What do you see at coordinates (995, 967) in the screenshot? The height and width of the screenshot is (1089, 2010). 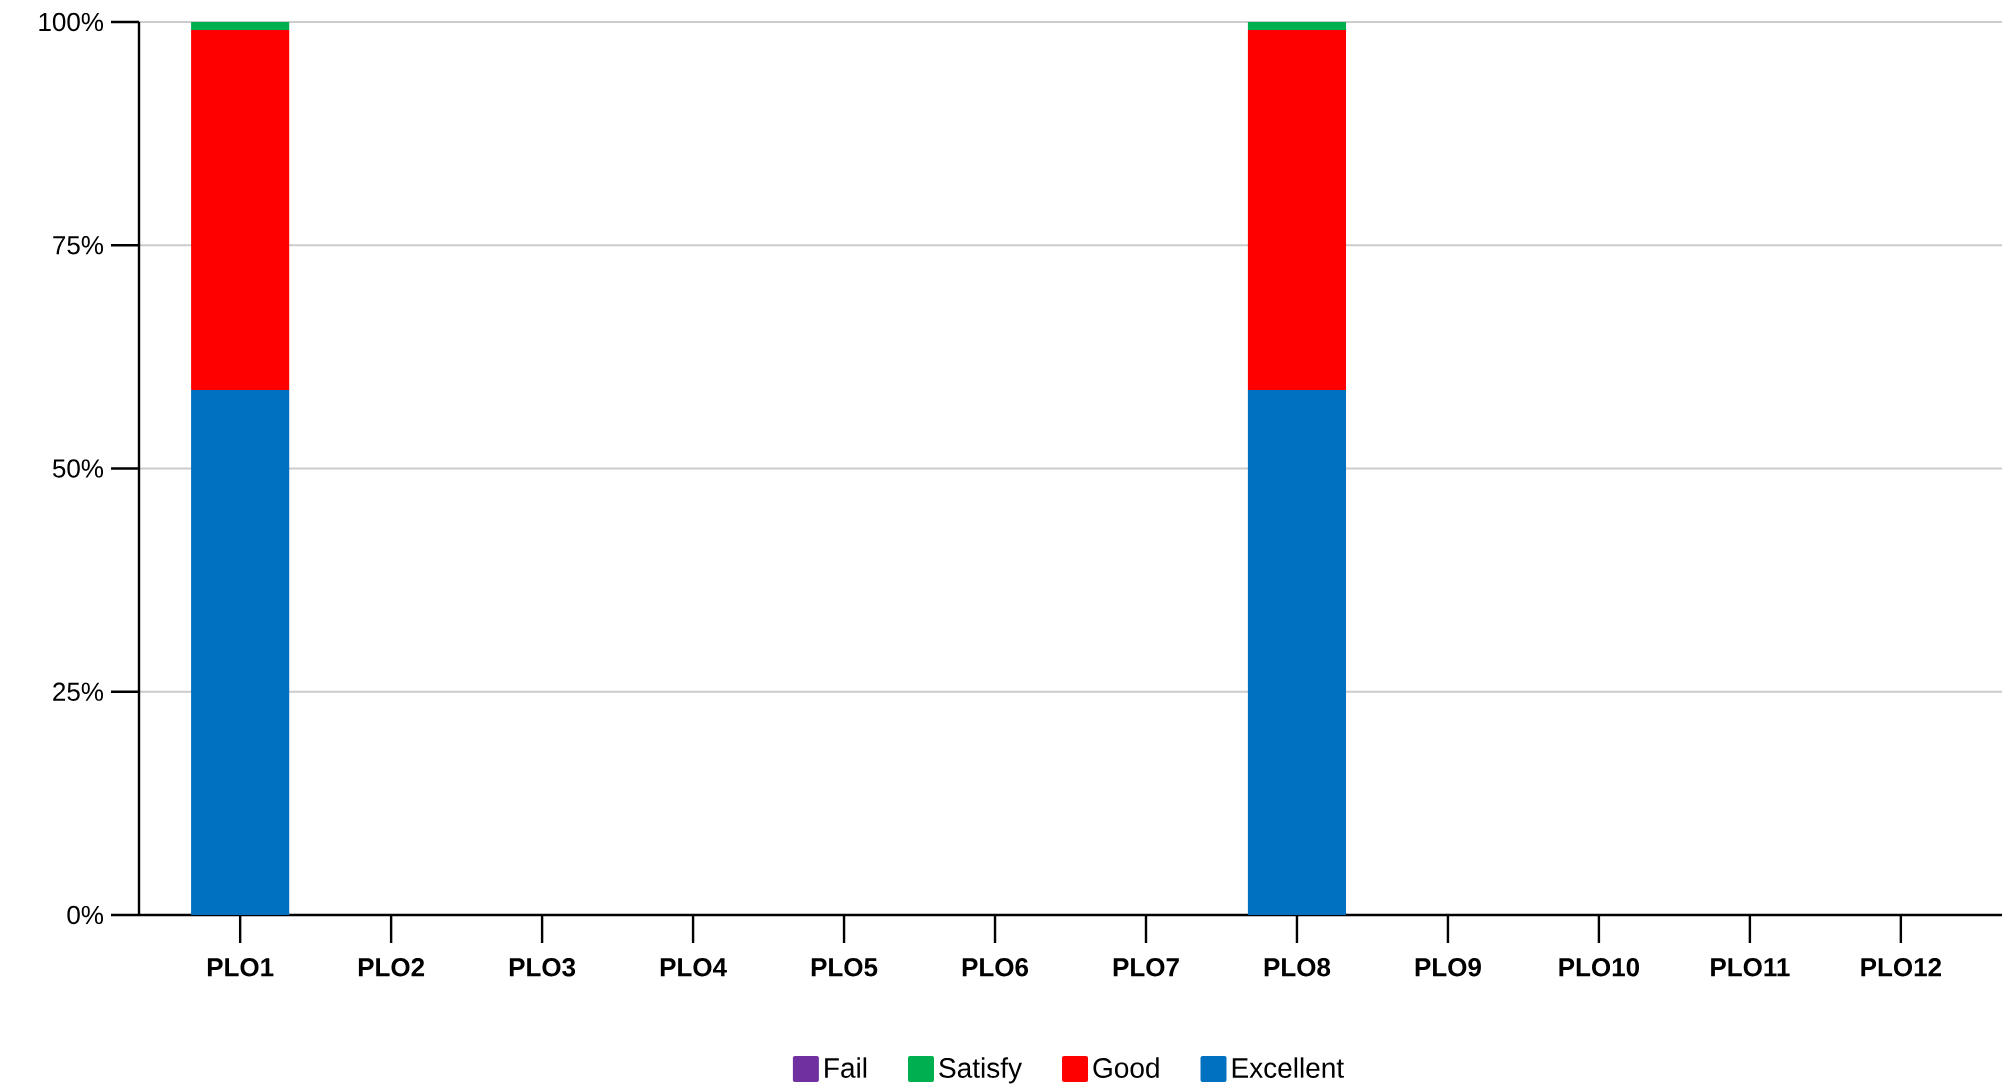 I see `x-tick-label: PLO6` at bounding box center [995, 967].